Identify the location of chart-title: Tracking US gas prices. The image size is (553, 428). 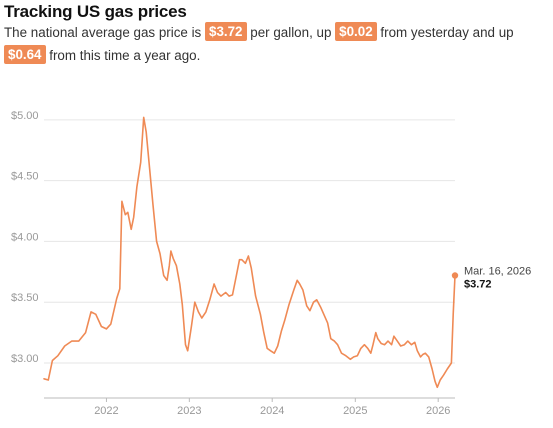
(95, 11).